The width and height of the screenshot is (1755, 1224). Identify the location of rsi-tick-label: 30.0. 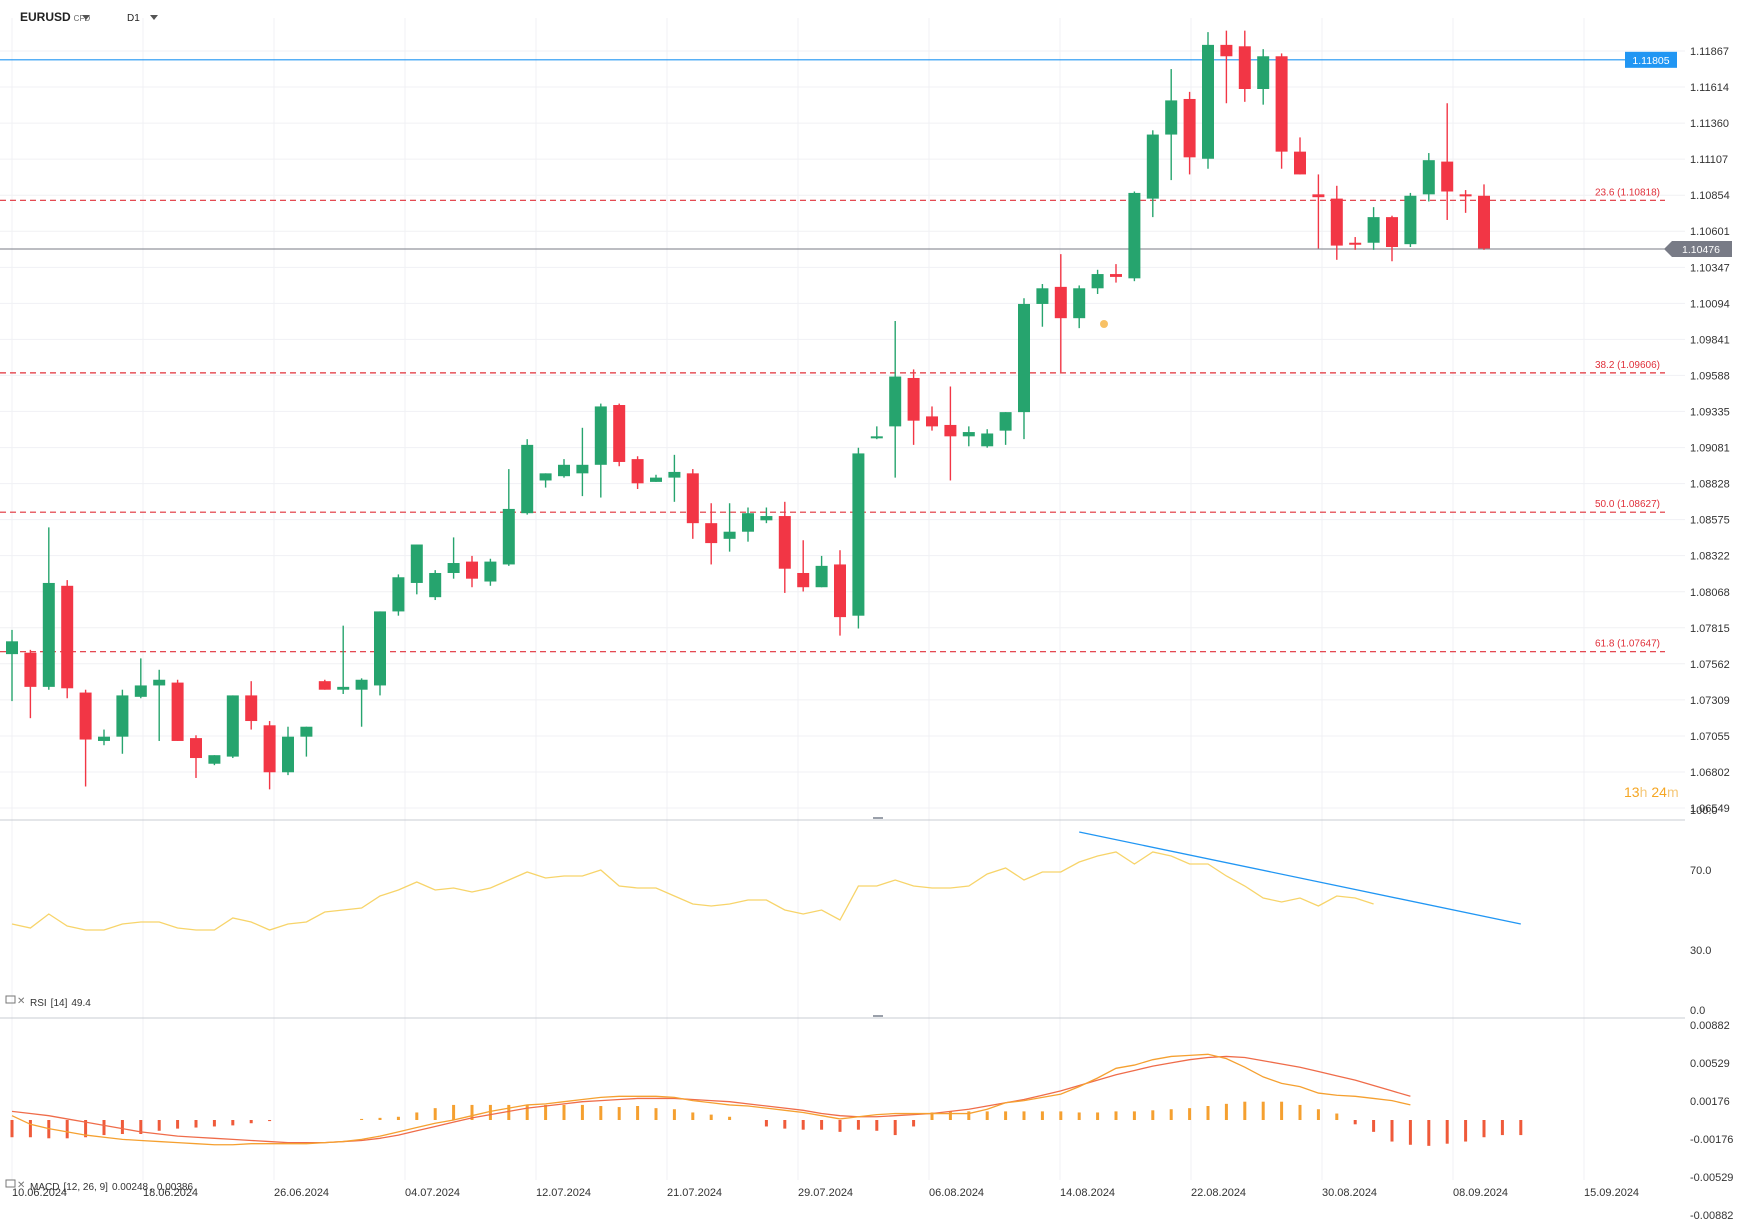
(1700, 951).